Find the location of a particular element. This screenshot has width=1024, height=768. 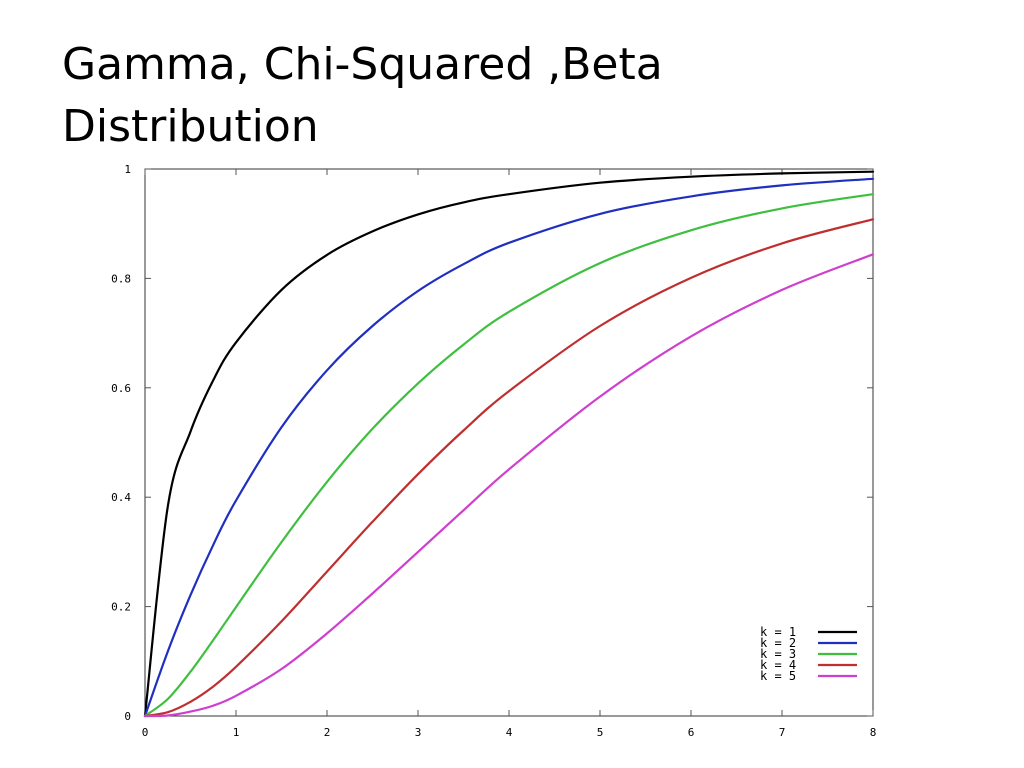

y-tick-label: 0.6 is located at coordinates (121, 388).